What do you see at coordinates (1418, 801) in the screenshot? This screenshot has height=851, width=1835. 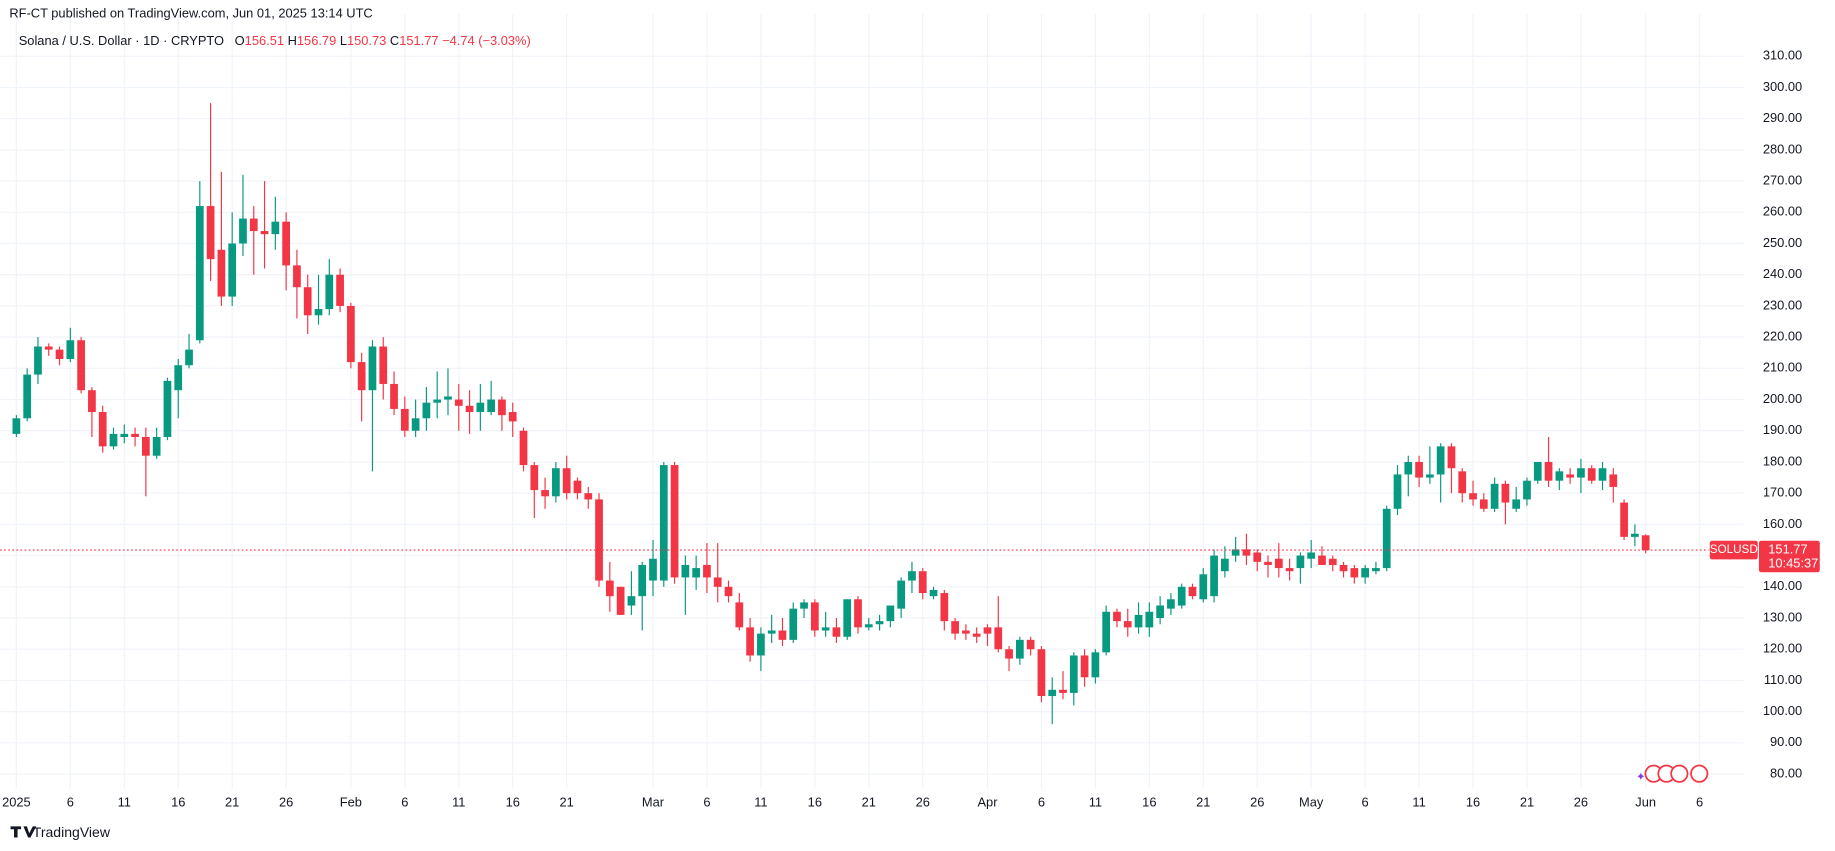 I see `x-tick-label: 11` at bounding box center [1418, 801].